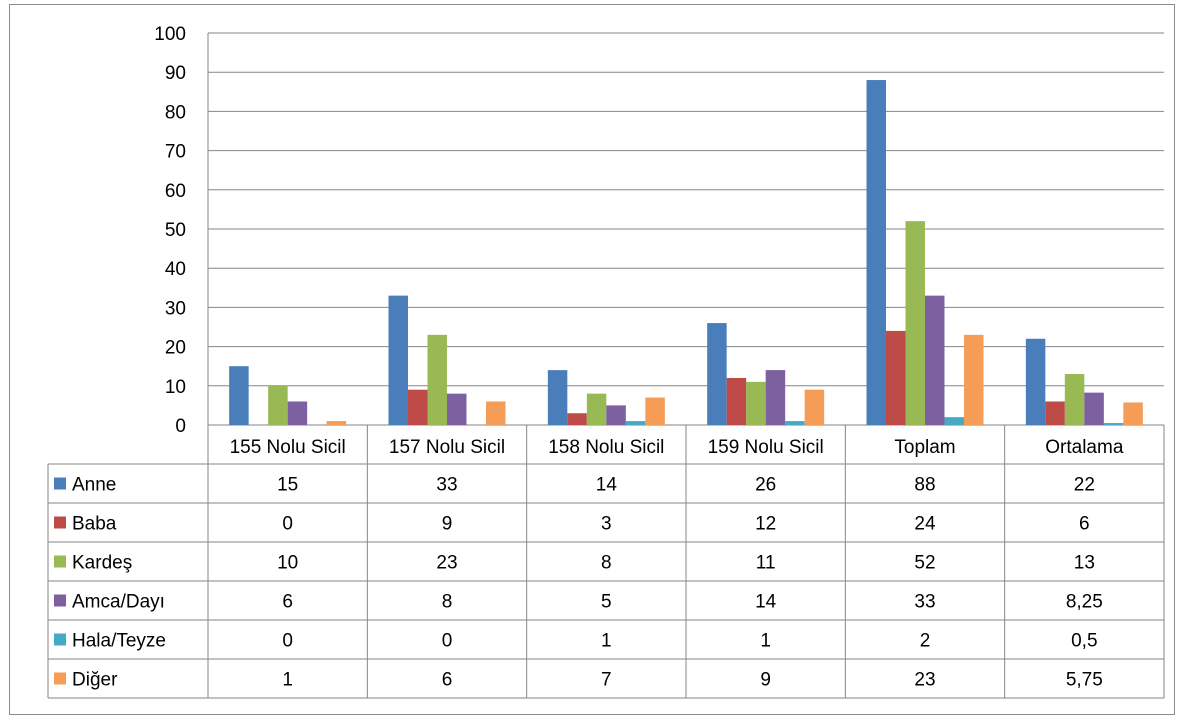 This screenshot has width=1184, height=727. What do you see at coordinates (119, 641) in the screenshot?
I see `legend-label-5: Hala/Teyze` at bounding box center [119, 641].